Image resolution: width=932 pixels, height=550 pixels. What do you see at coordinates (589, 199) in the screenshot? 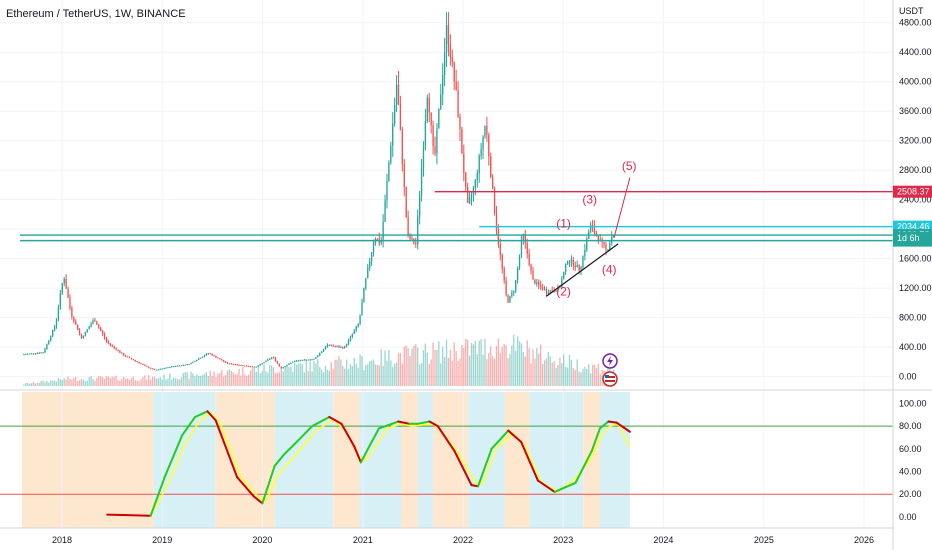
I see `wave-label: (3)` at bounding box center [589, 199].